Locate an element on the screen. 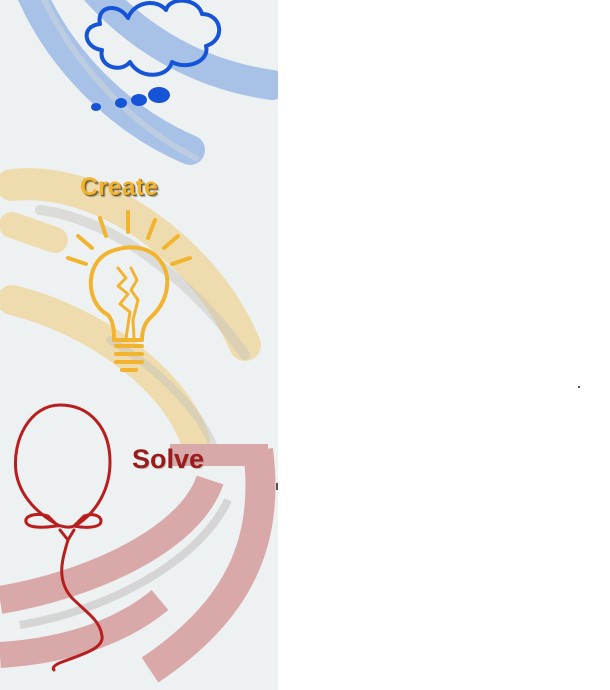 Image resolution: width=610 pixels, height=690 pixels. yellow-arc-lower is located at coordinates (105, 370).